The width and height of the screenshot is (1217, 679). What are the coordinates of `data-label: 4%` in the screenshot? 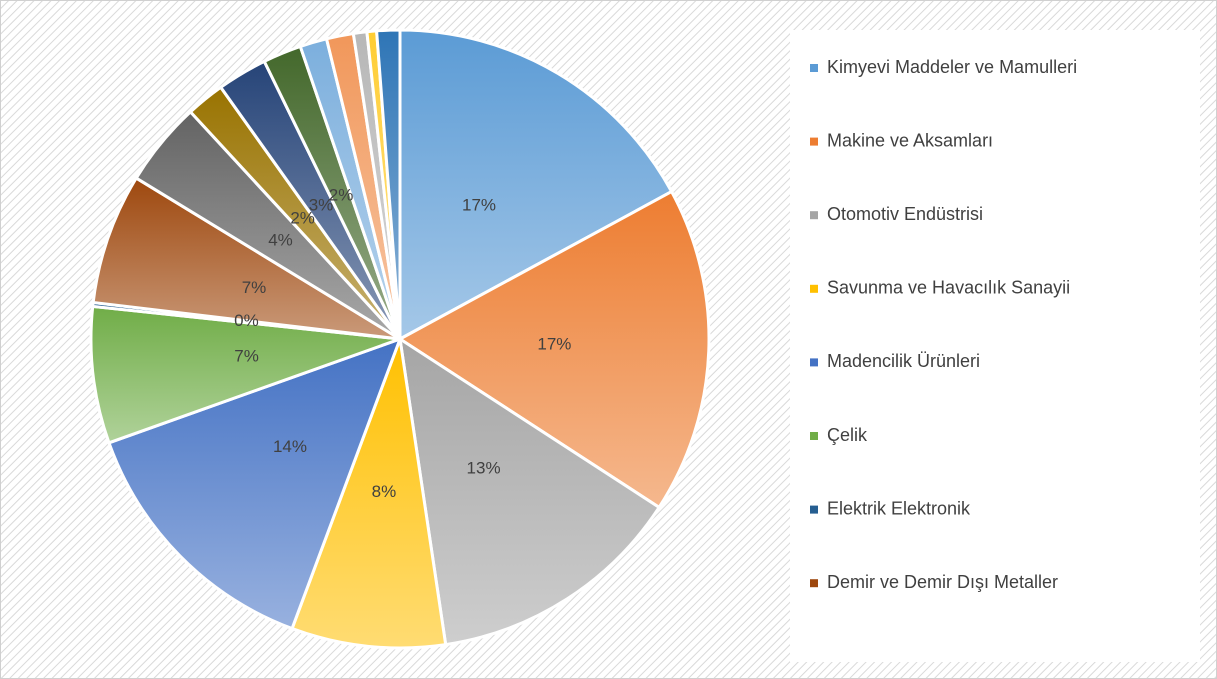 It's located at (280, 240).